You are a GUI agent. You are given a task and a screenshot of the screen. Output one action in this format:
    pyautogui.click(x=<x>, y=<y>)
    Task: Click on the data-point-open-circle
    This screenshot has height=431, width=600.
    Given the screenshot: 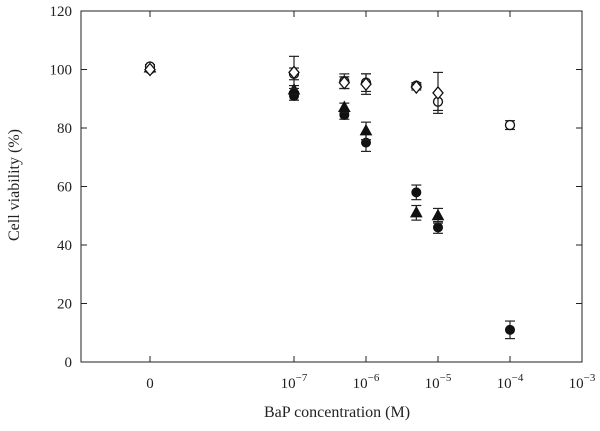 What is the action you would take?
    pyautogui.click(x=510, y=125)
    